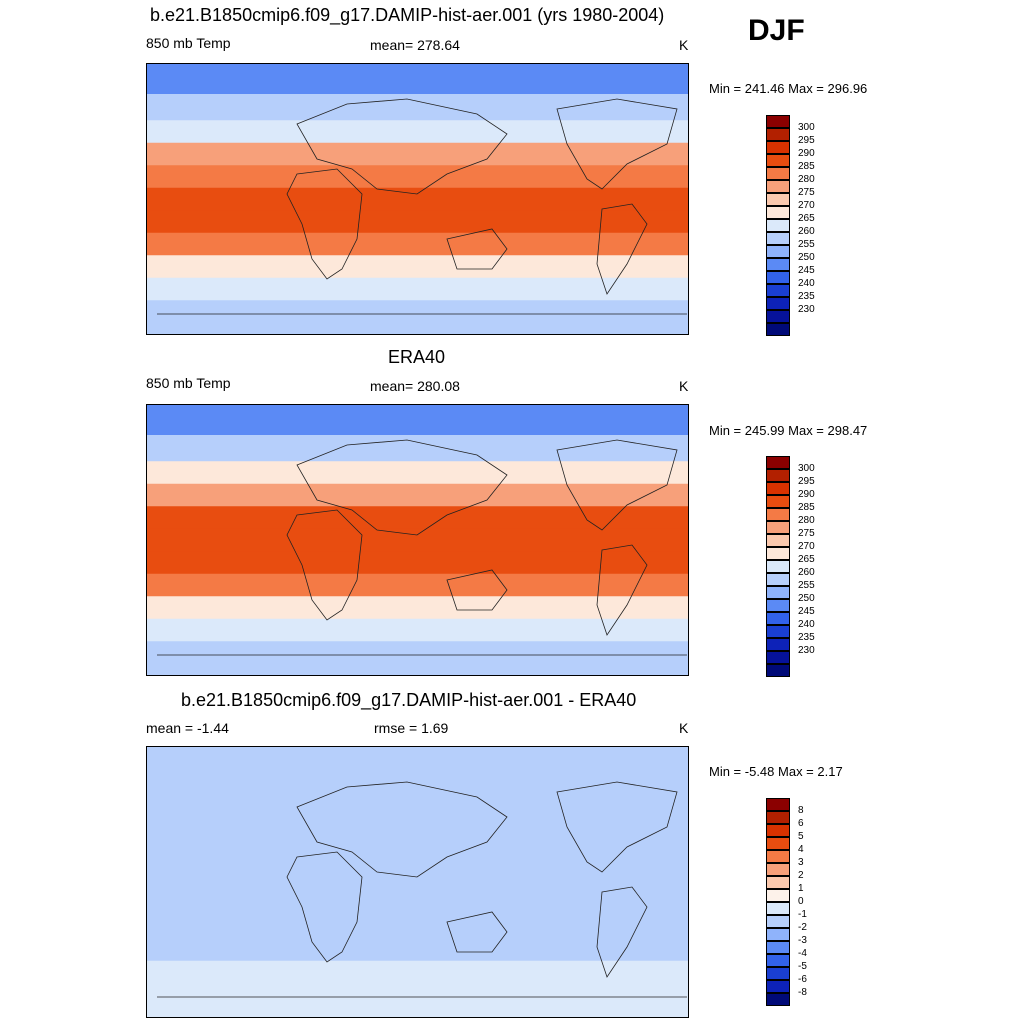 The width and height of the screenshot is (1024, 1024). Describe the element at coordinates (684, 45) in the screenshot. I see `panel-1-units: K` at that location.